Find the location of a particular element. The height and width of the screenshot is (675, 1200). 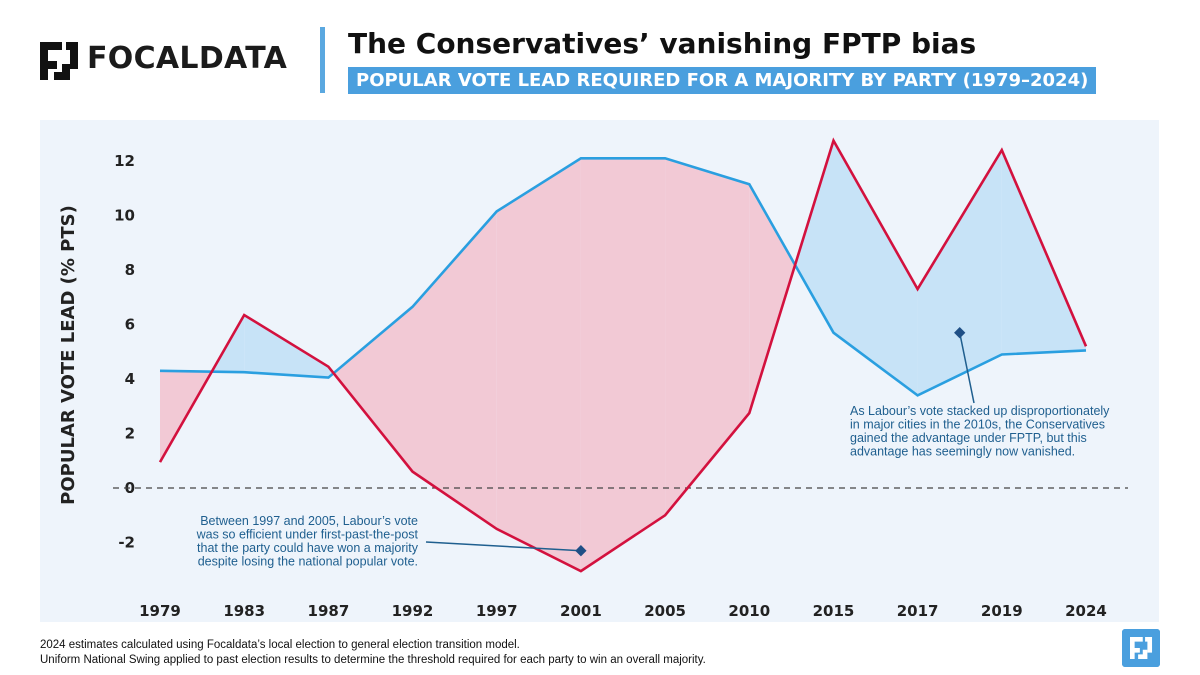

annotation-text: advantage has seemingly now vanished. is located at coordinates (962, 452).